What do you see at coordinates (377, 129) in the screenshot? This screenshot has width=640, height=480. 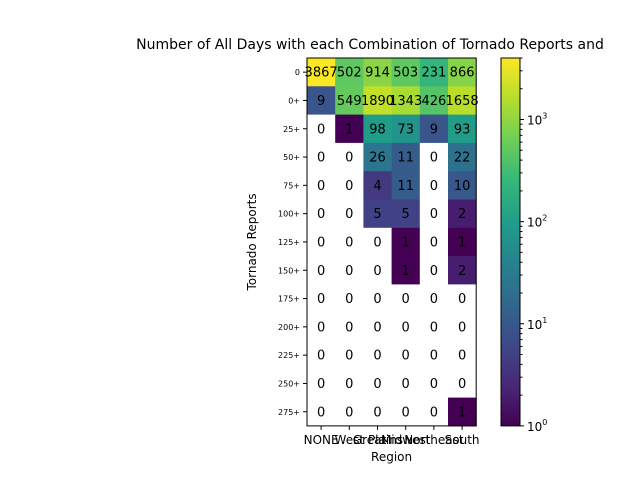 I see `cell-value-label: 98` at bounding box center [377, 129].